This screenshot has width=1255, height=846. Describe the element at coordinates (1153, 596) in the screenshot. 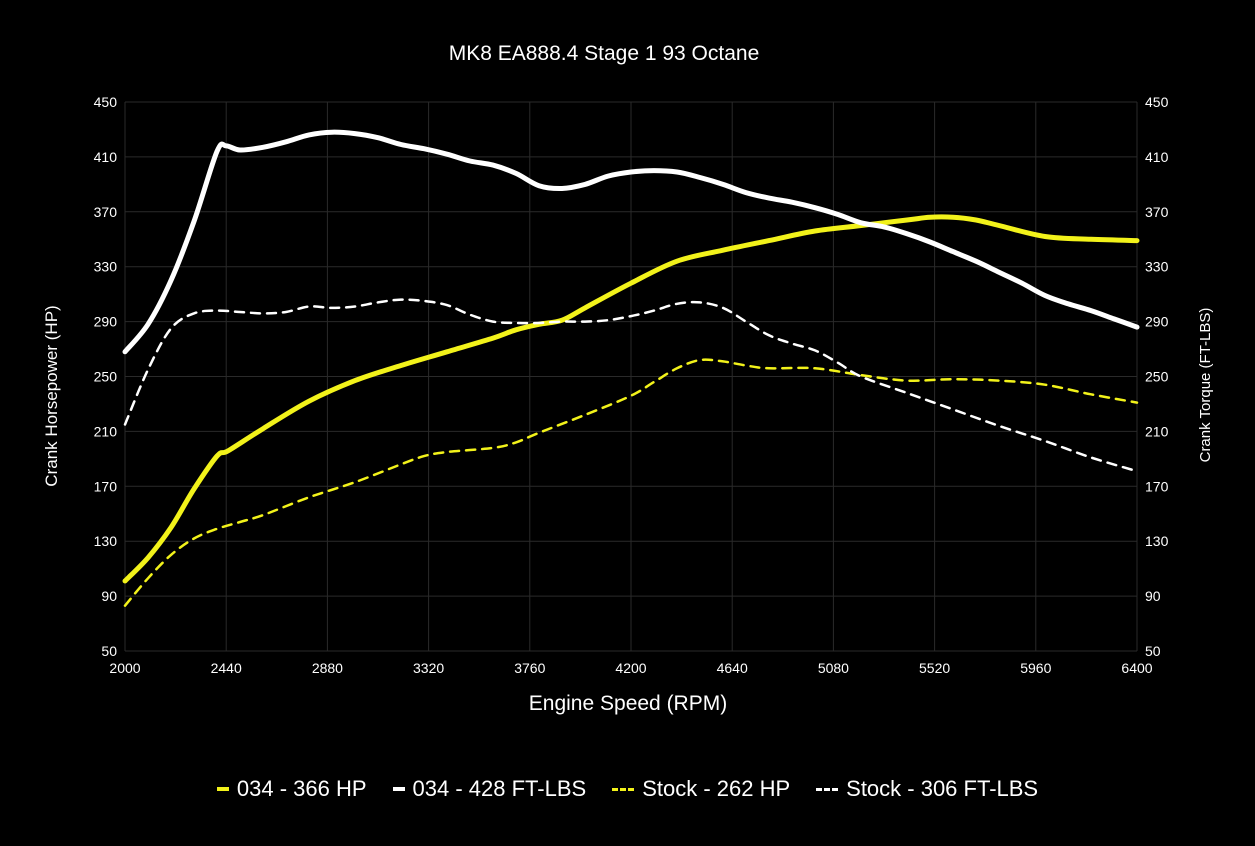

I see `y-tick-label-right: 90` at that location.